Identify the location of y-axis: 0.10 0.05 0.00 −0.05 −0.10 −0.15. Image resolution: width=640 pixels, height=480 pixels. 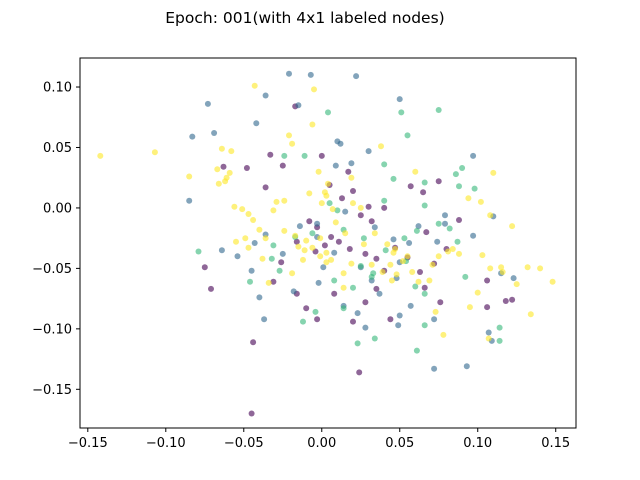
(56, 239).